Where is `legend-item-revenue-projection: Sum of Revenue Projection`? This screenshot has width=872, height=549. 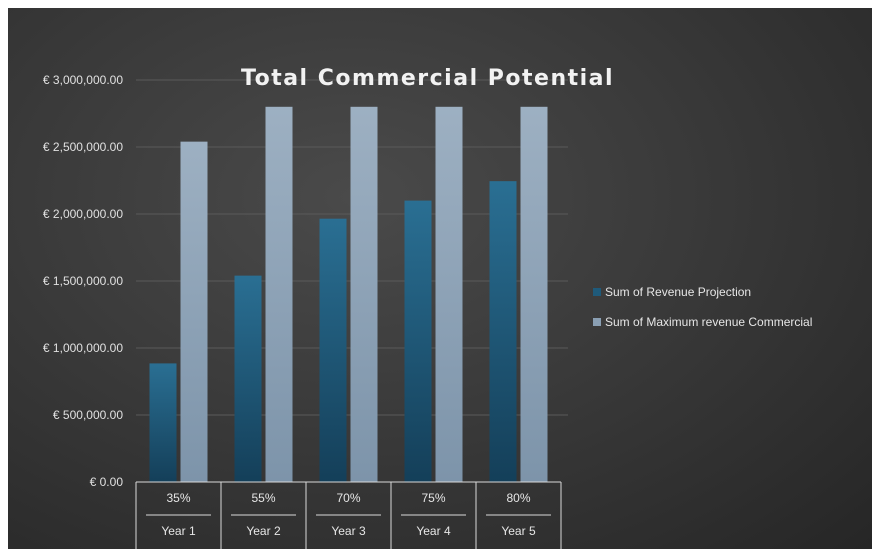
legend-item-revenue-projection: Sum of Revenue Projection is located at coordinates (732, 292).